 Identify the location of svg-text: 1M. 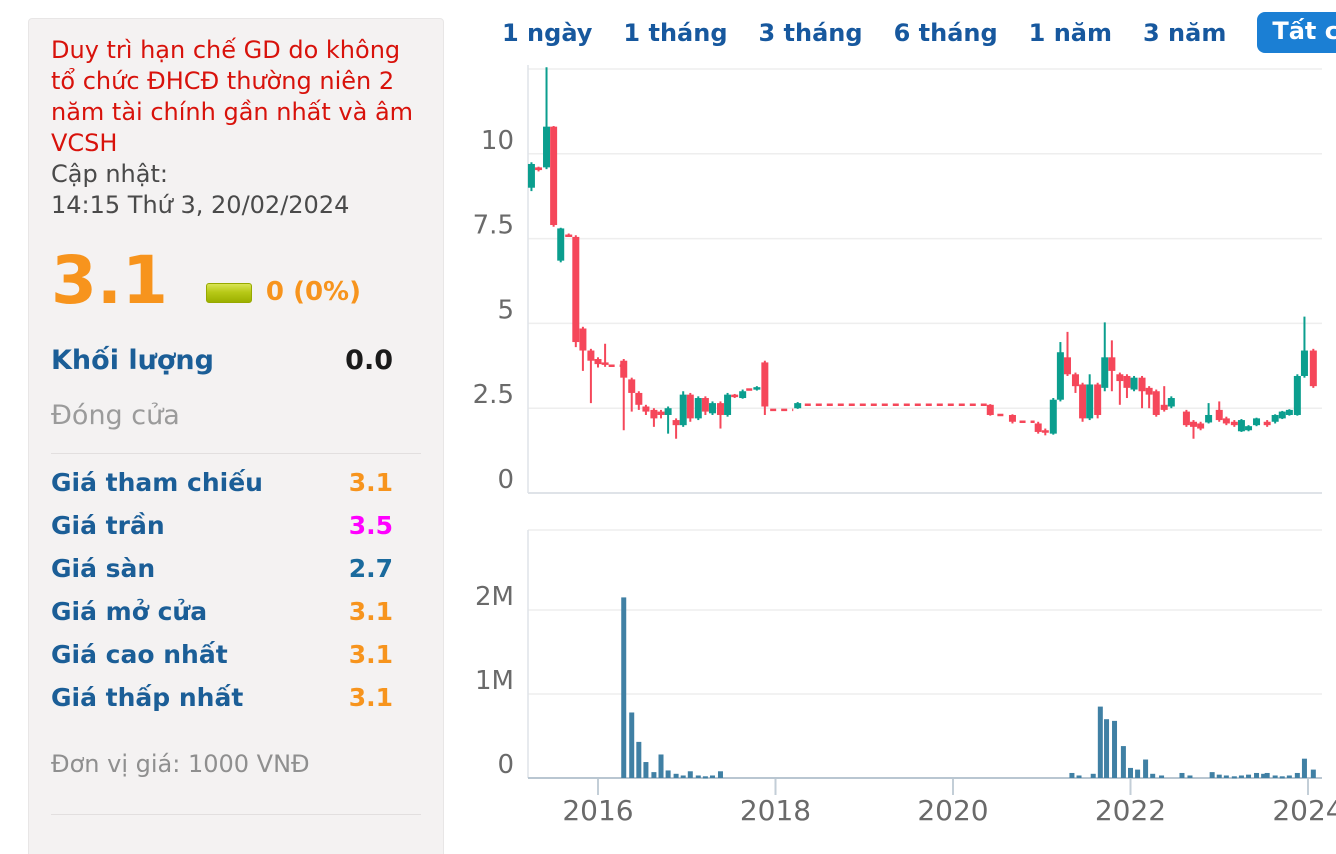
(494, 681).